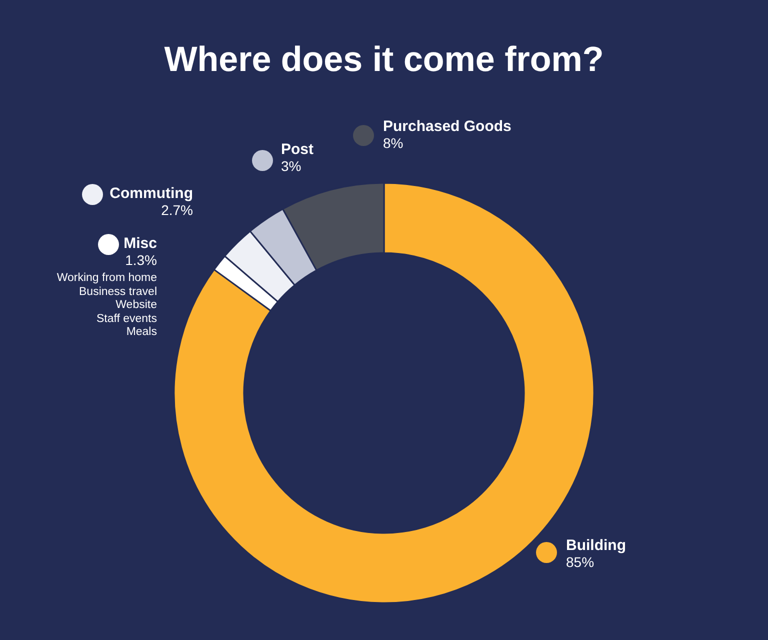  I want to click on data-label: 2.7%, so click(177, 210).